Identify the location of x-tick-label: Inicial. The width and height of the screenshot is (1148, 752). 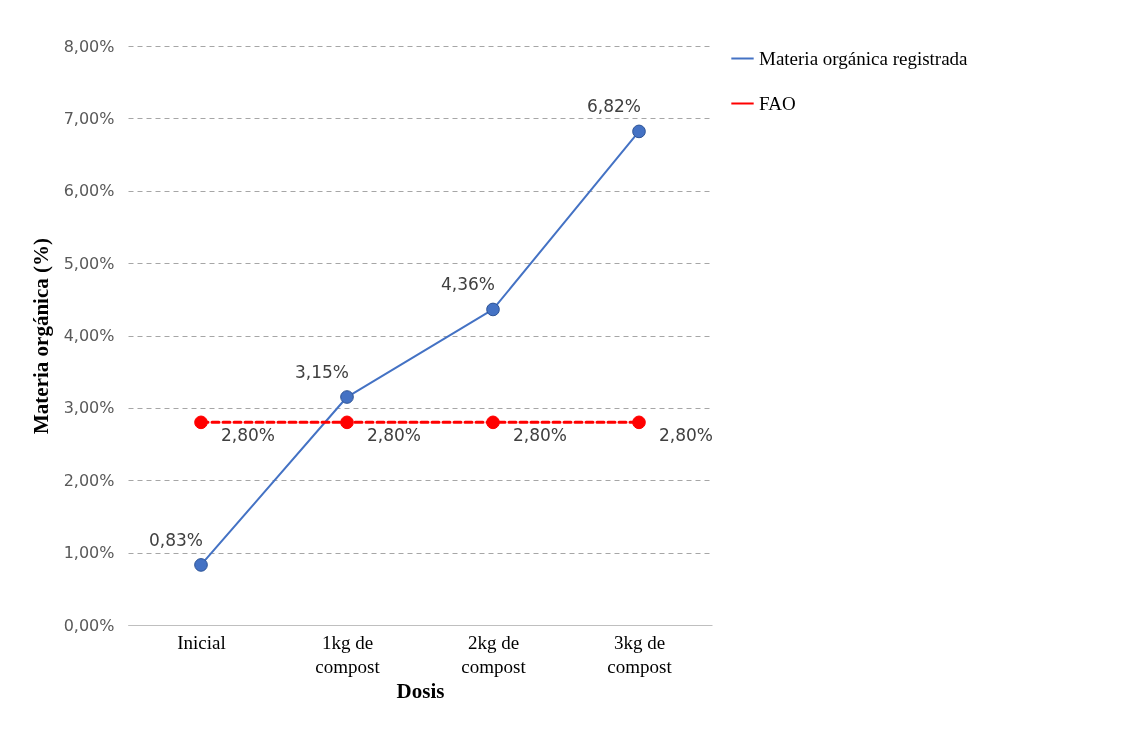
(201, 642).